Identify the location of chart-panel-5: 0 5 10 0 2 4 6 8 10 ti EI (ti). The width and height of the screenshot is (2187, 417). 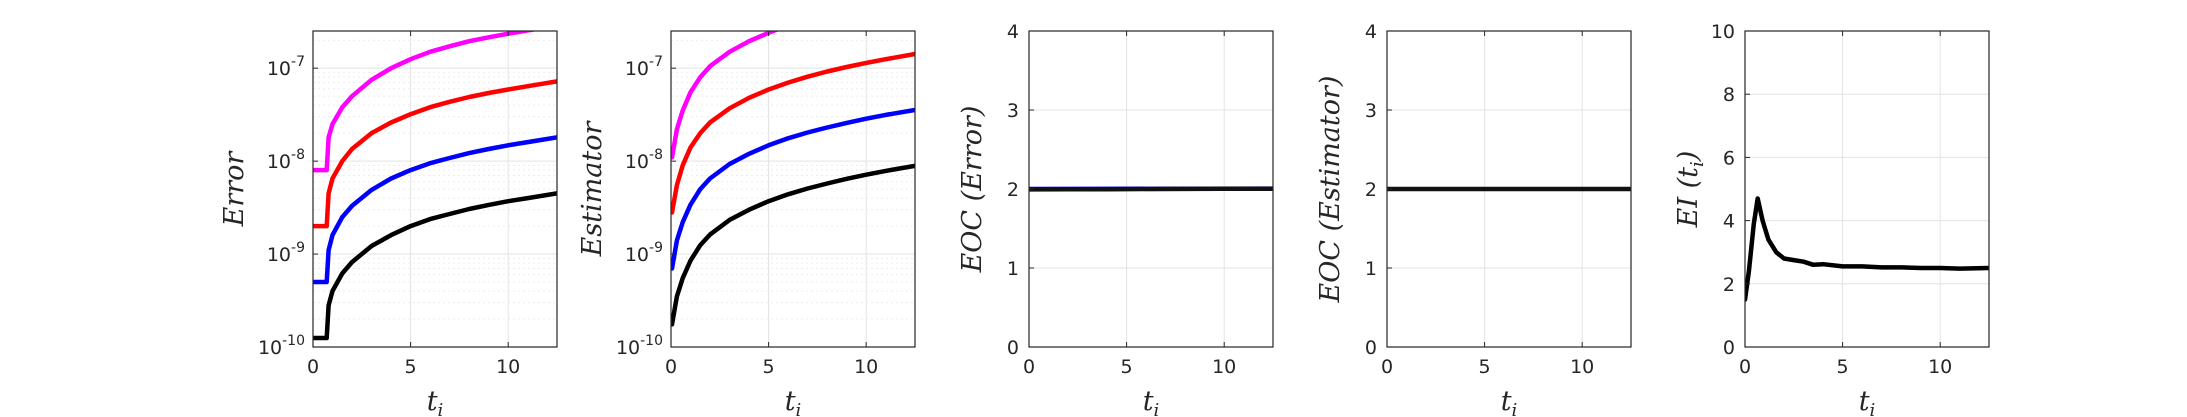
(1831, 219).